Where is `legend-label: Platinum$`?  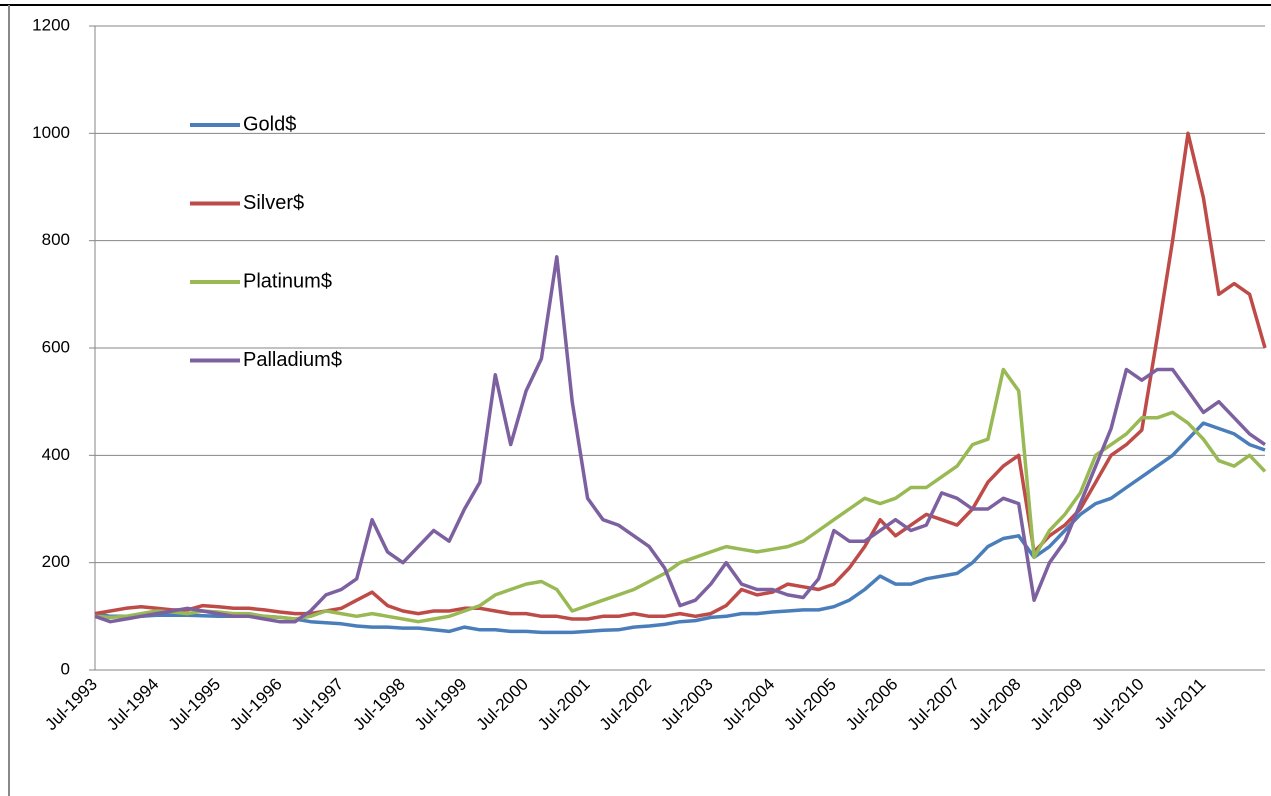 legend-label: Platinum$ is located at coordinates (287, 281).